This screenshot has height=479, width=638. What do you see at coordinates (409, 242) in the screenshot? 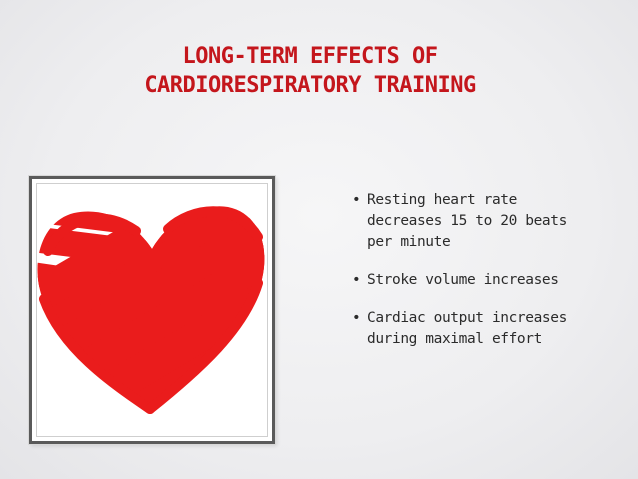
I see `bullet-line: per minute` at bounding box center [409, 242].